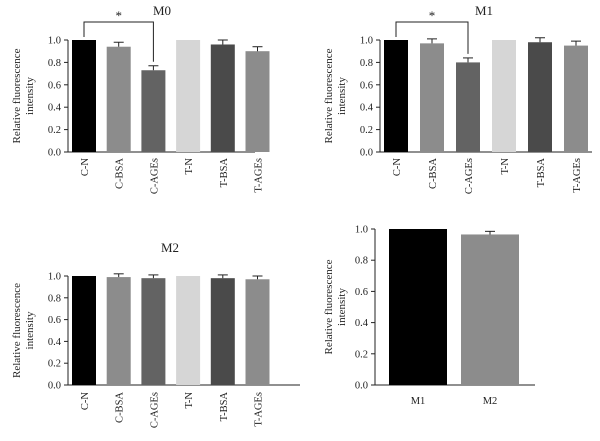 The width and height of the screenshot is (600, 441). I want to click on bar-m2, so click(490, 309).